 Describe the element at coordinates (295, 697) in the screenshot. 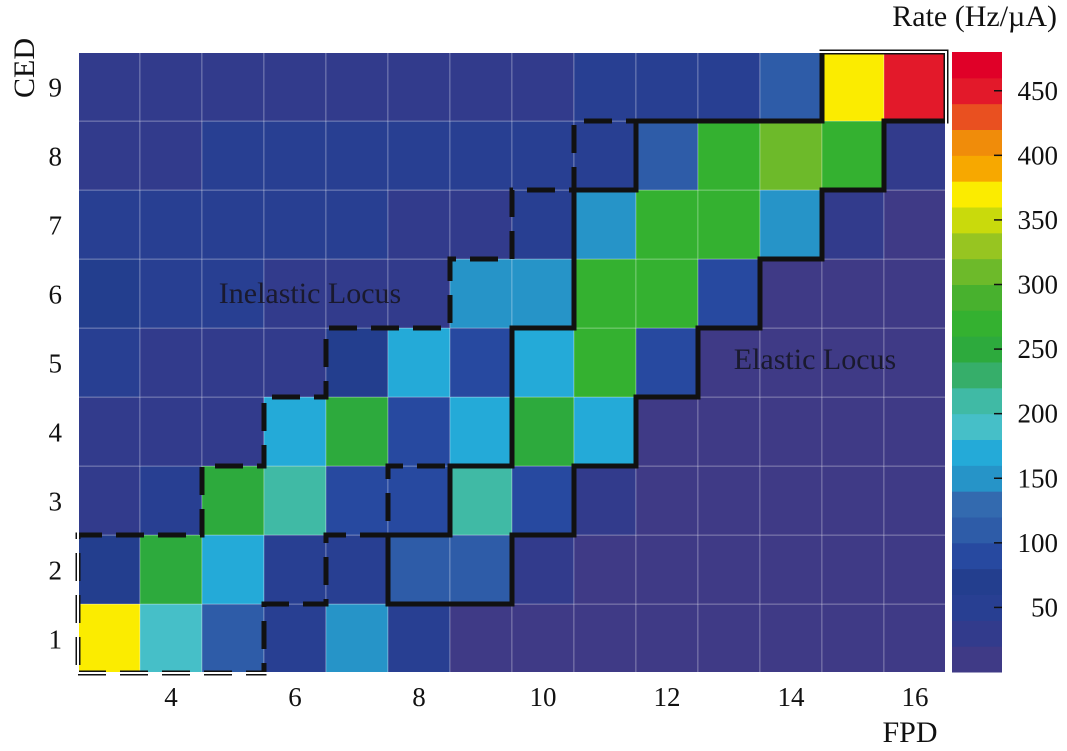

I see `x-tick-label: 6` at that location.